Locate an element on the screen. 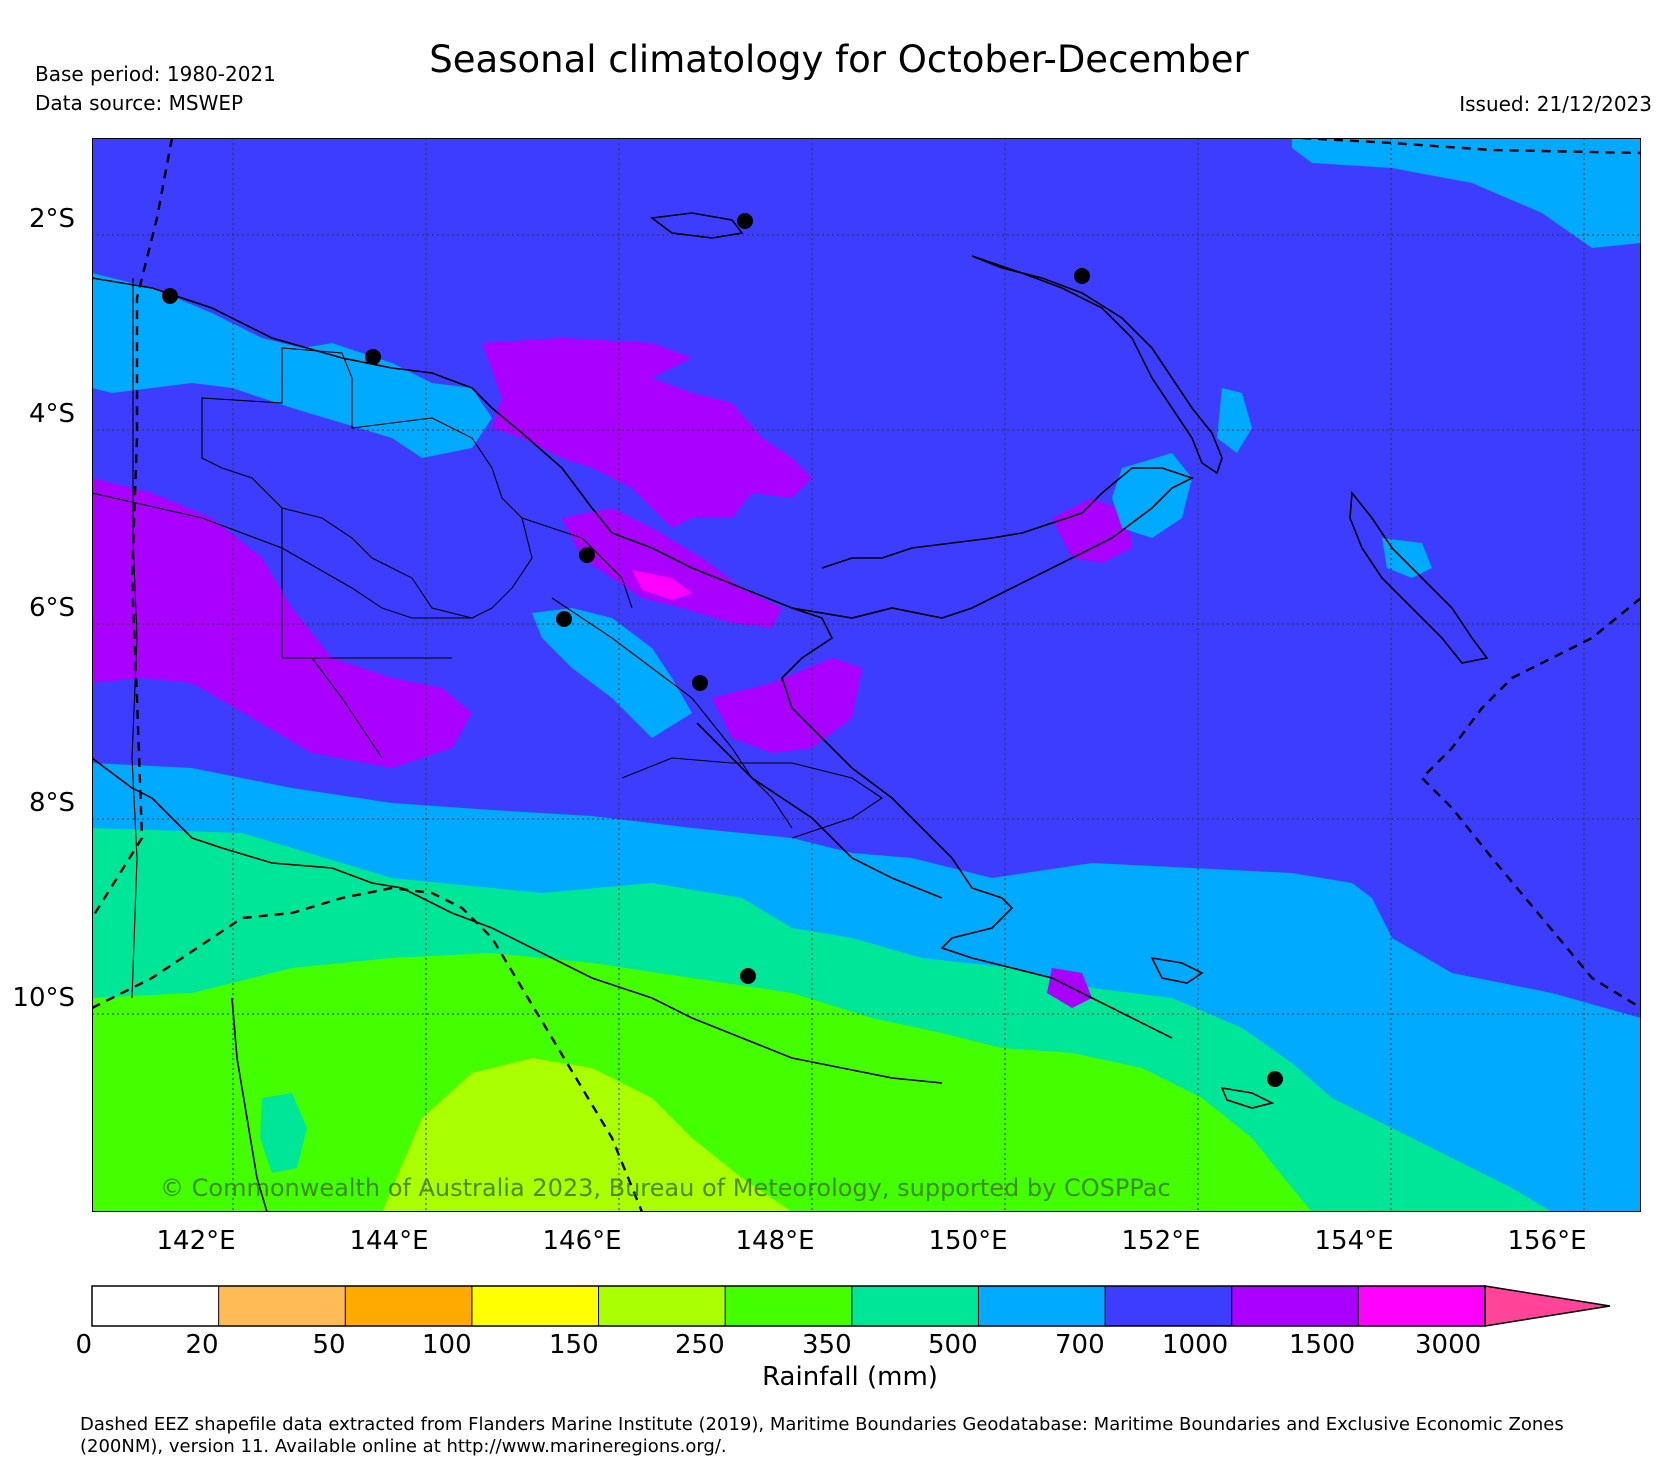 The image size is (1678, 1472). band-350-500-patch is located at coordinates (283, 1133).